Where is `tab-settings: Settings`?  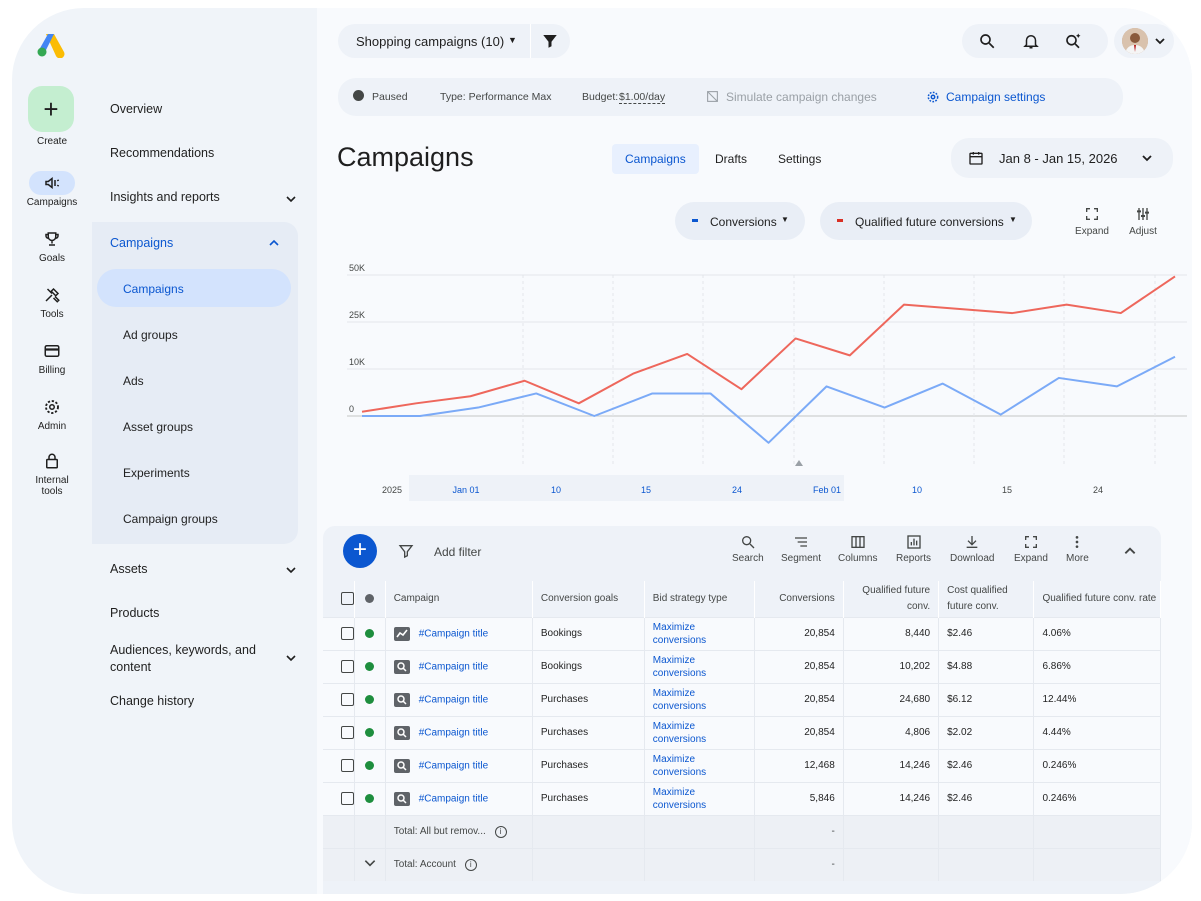
tab-settings: Settings is located at coordinates (800, 159).